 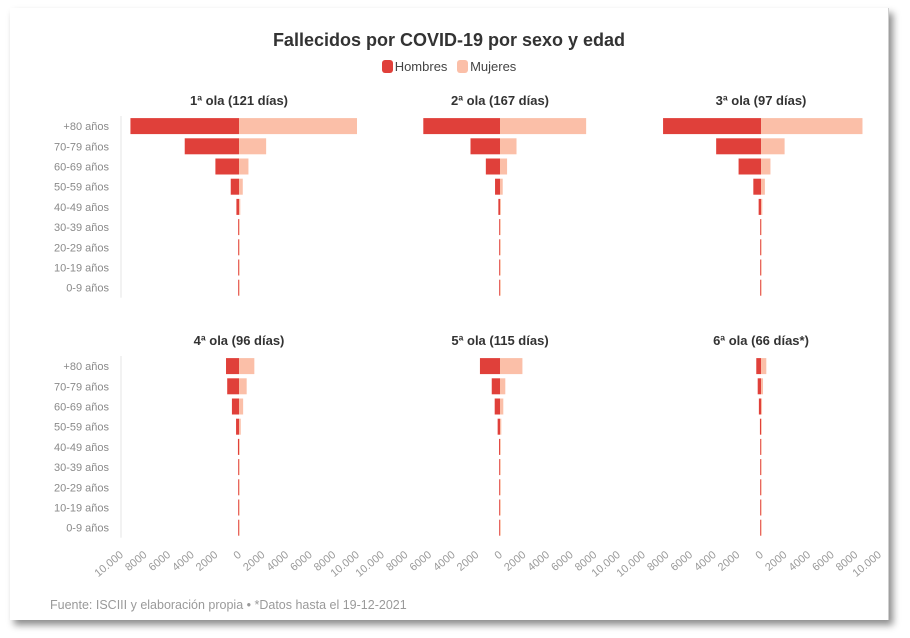 I want to click on panel-title: 3ª ola (97 días), so click(x=761, y=100).